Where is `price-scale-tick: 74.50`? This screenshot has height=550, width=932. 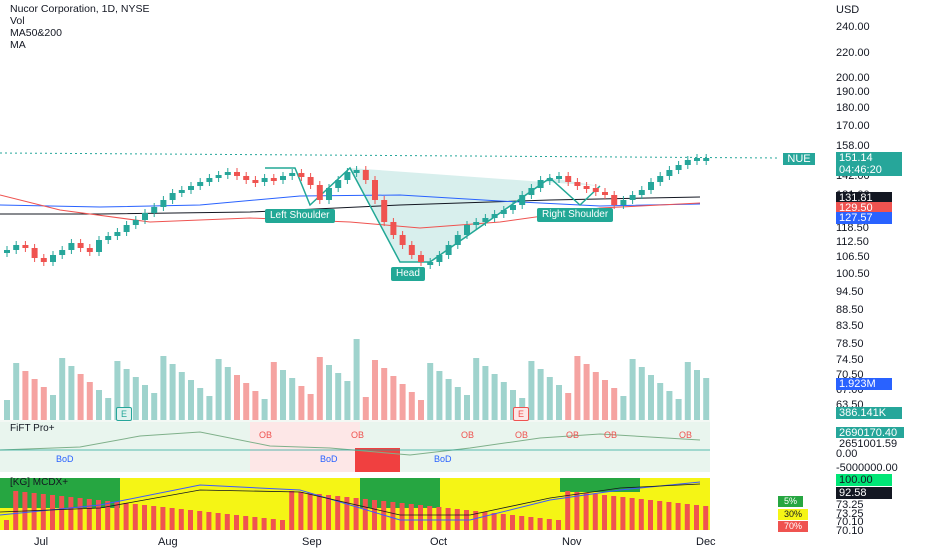
price-scale-tick: 74.50 is located at coordinates (850, 360).